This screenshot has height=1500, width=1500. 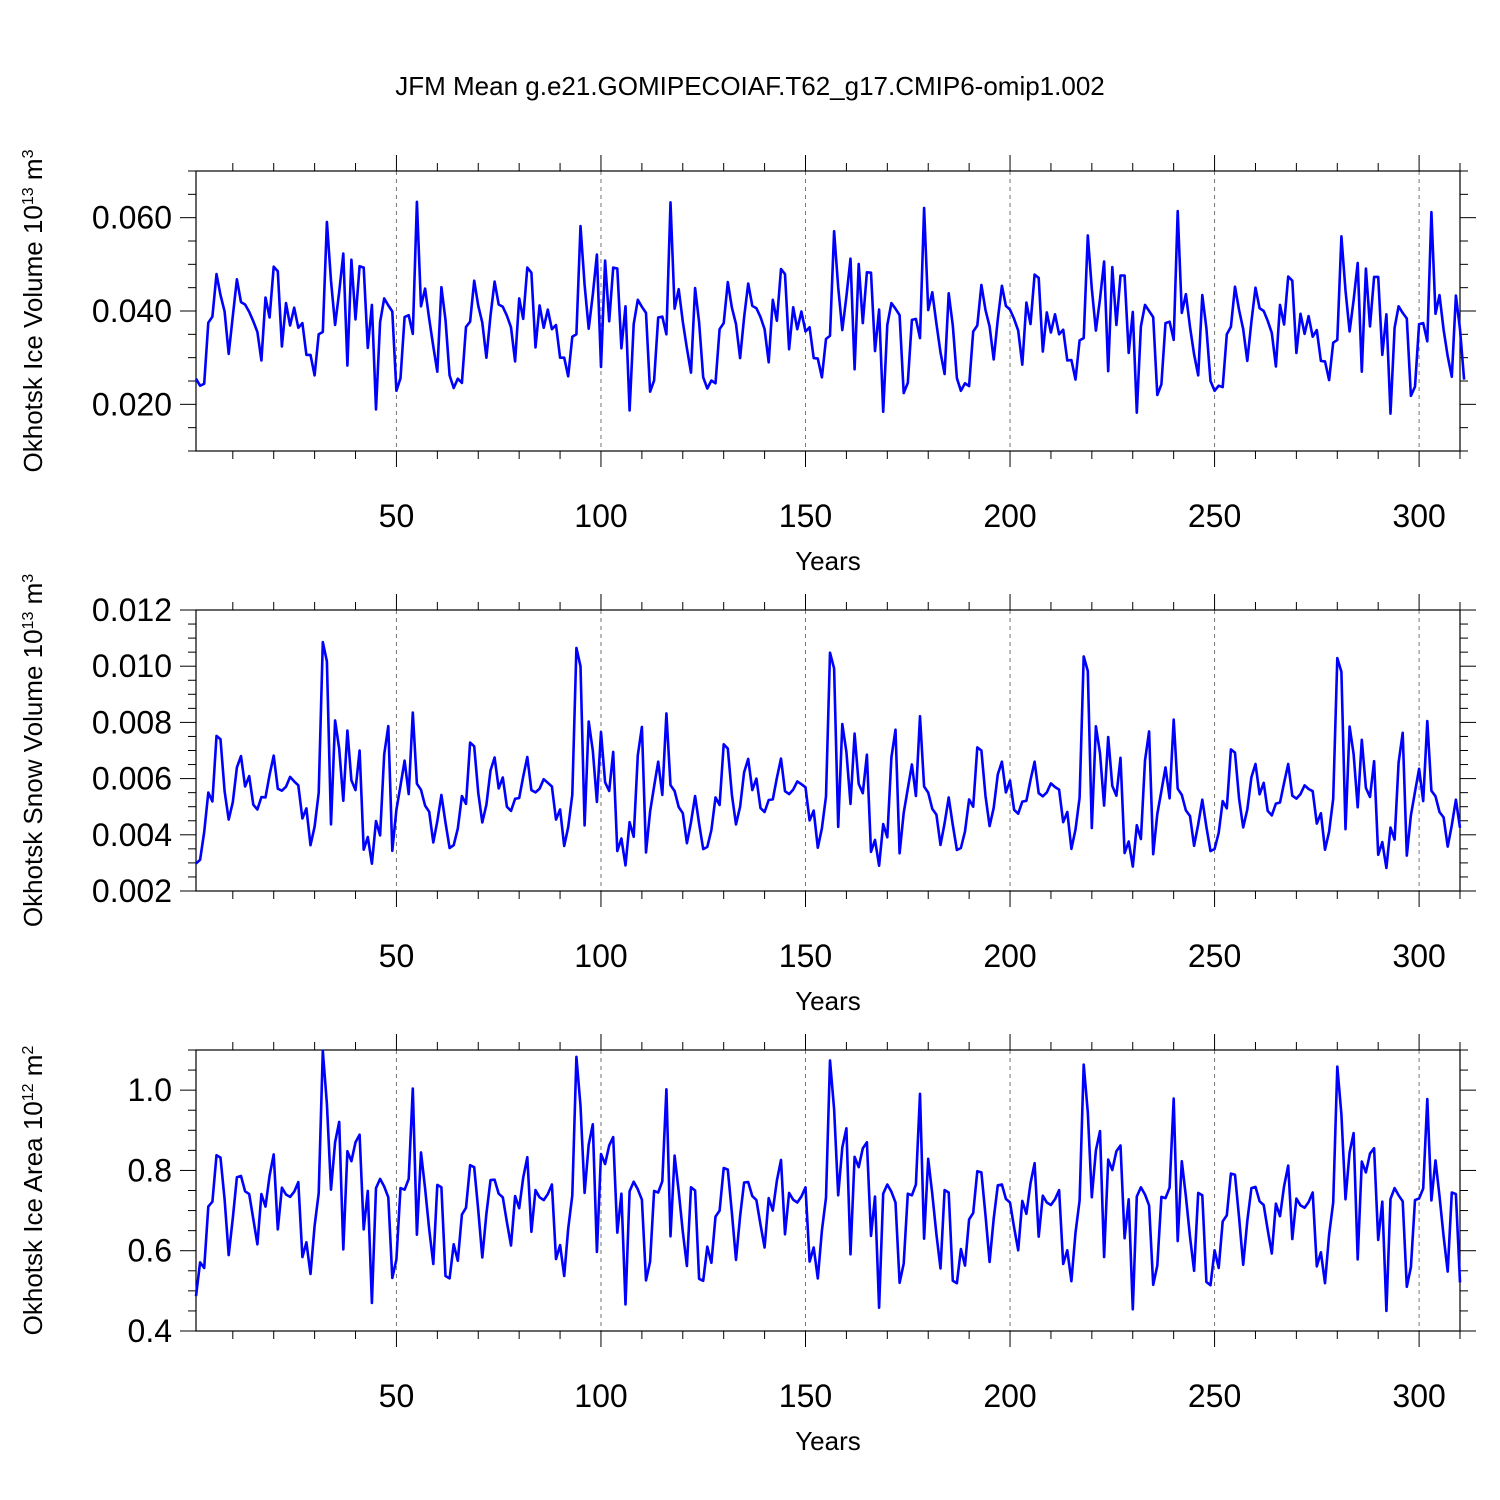 What do you see at coordinates (132, 779) in the screenshot?
I see `y-tick-label: 0.006` at bounding box center [132, 779].